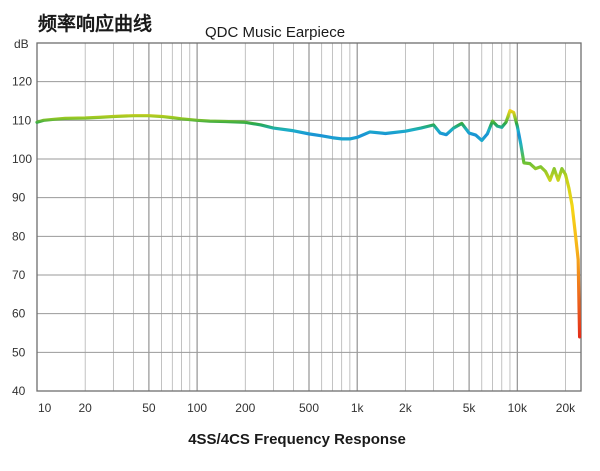 This screenshot has width=600, height=471. I want to click on x-tick-label: 2k, so click(406, 408).